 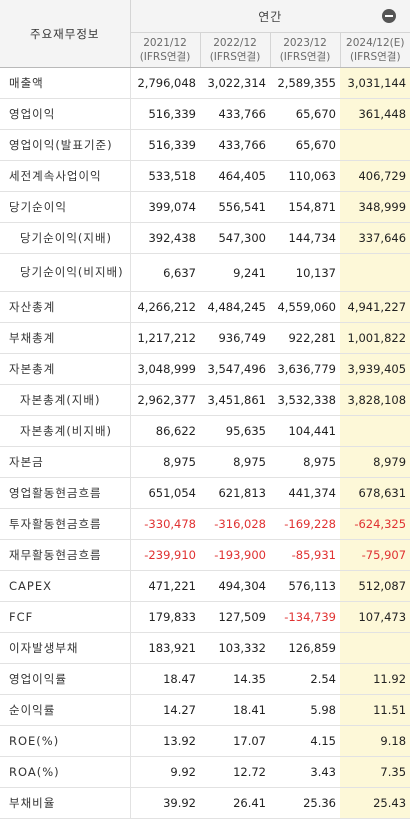 I want to click on value-cell: 621,813, so click(x=235, y=493).